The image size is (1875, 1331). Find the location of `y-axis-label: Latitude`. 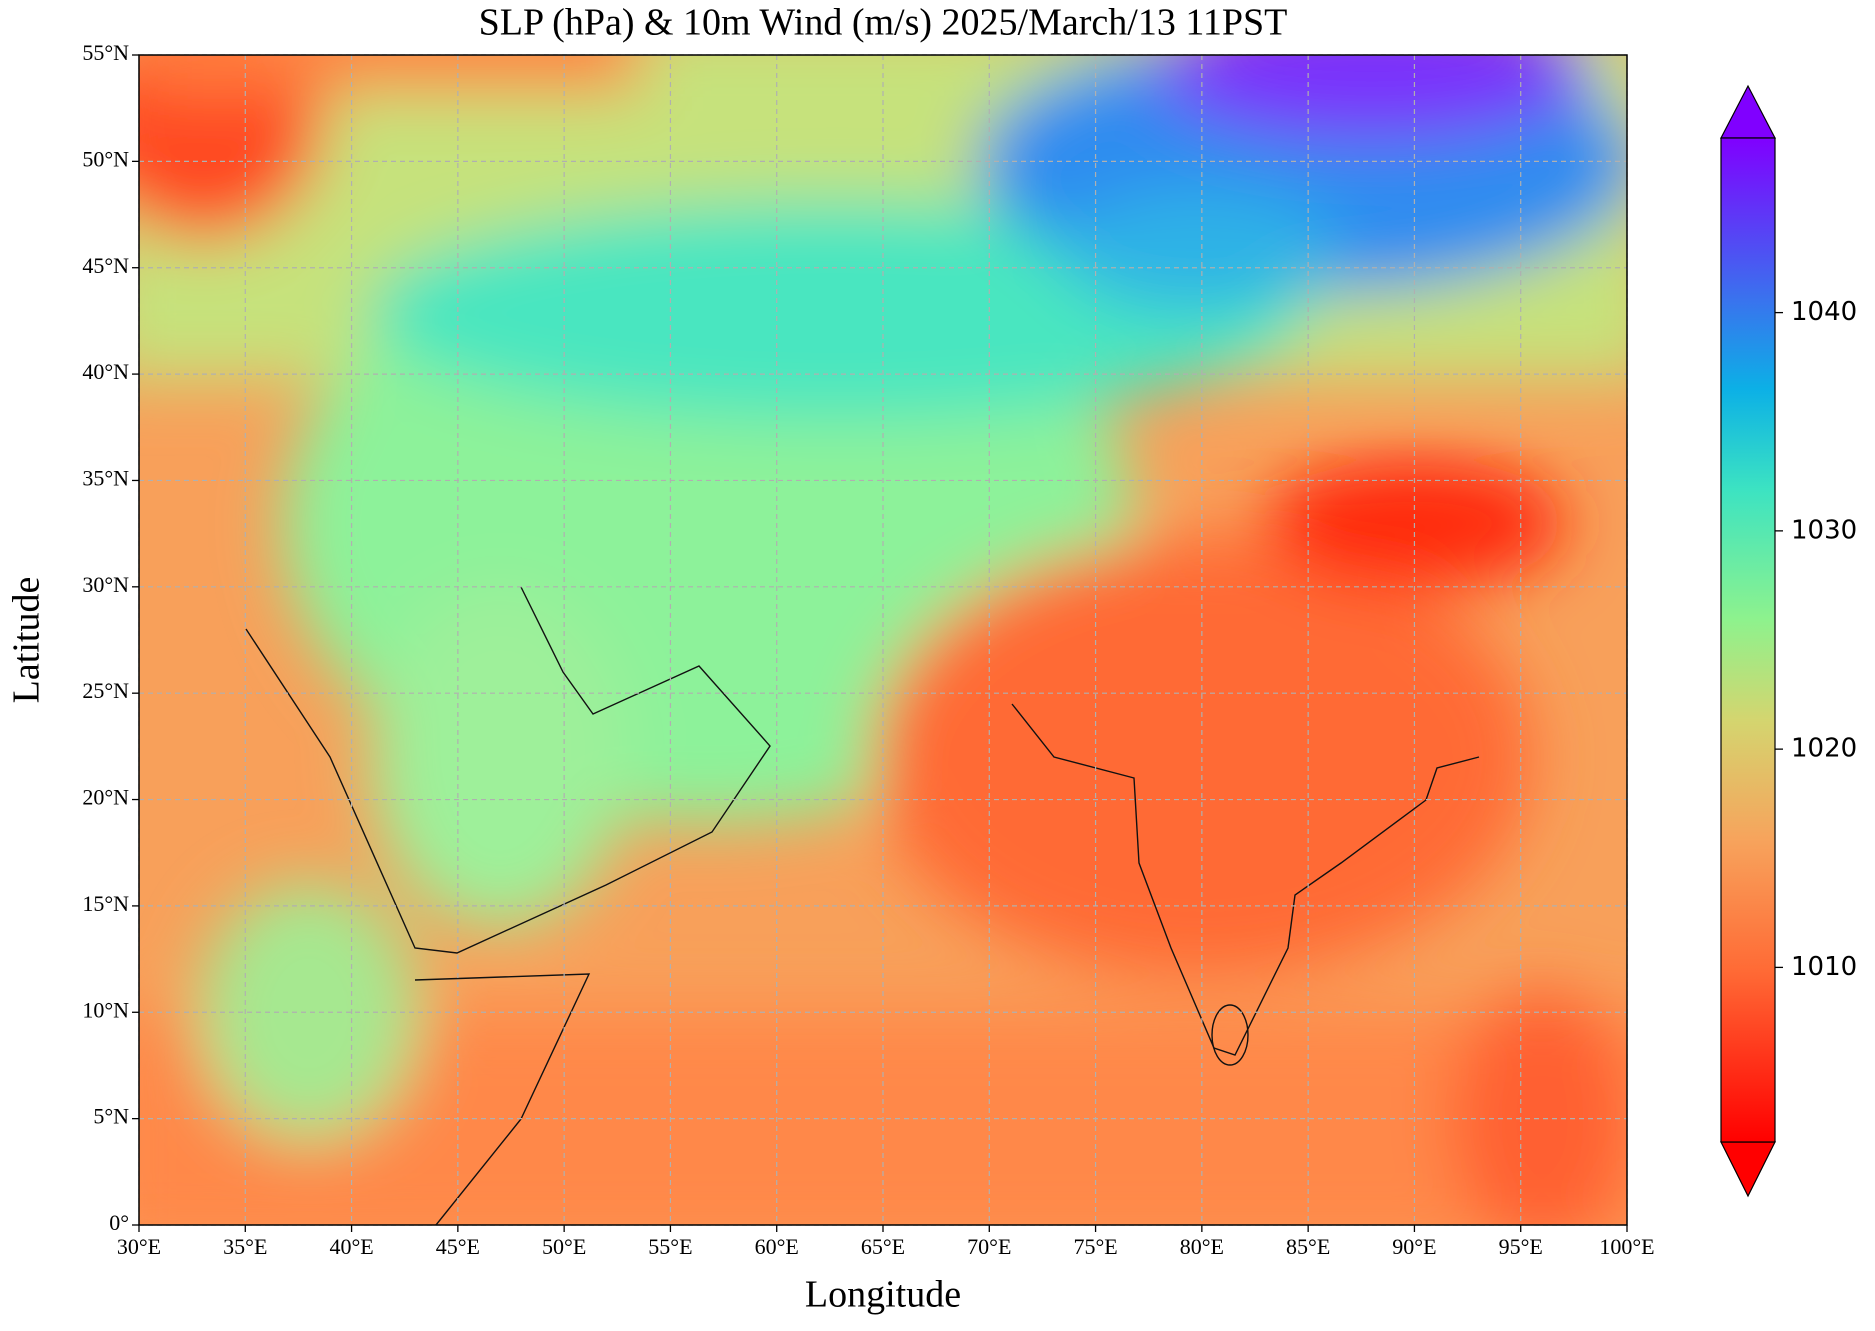

y-axis-label: Latitude is located at coordinates (27, 640).